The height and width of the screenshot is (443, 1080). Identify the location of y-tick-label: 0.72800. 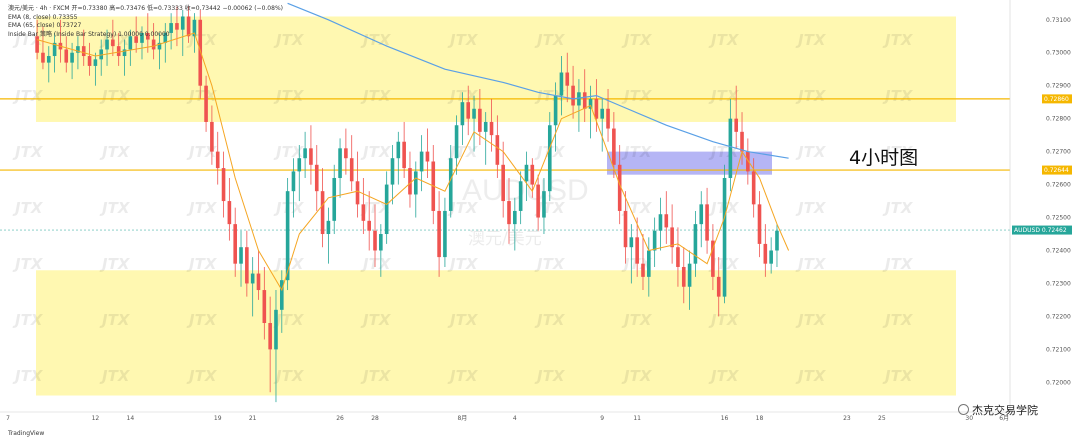
(1058, 119).